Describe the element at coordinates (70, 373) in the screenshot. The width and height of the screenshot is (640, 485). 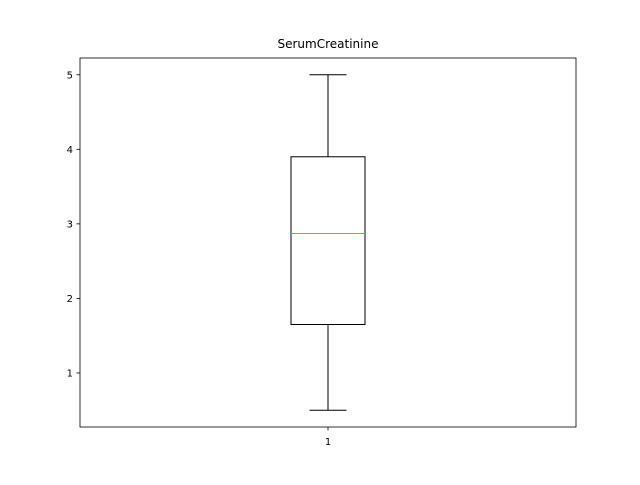
I see `y-tick-label: 1` at that location.